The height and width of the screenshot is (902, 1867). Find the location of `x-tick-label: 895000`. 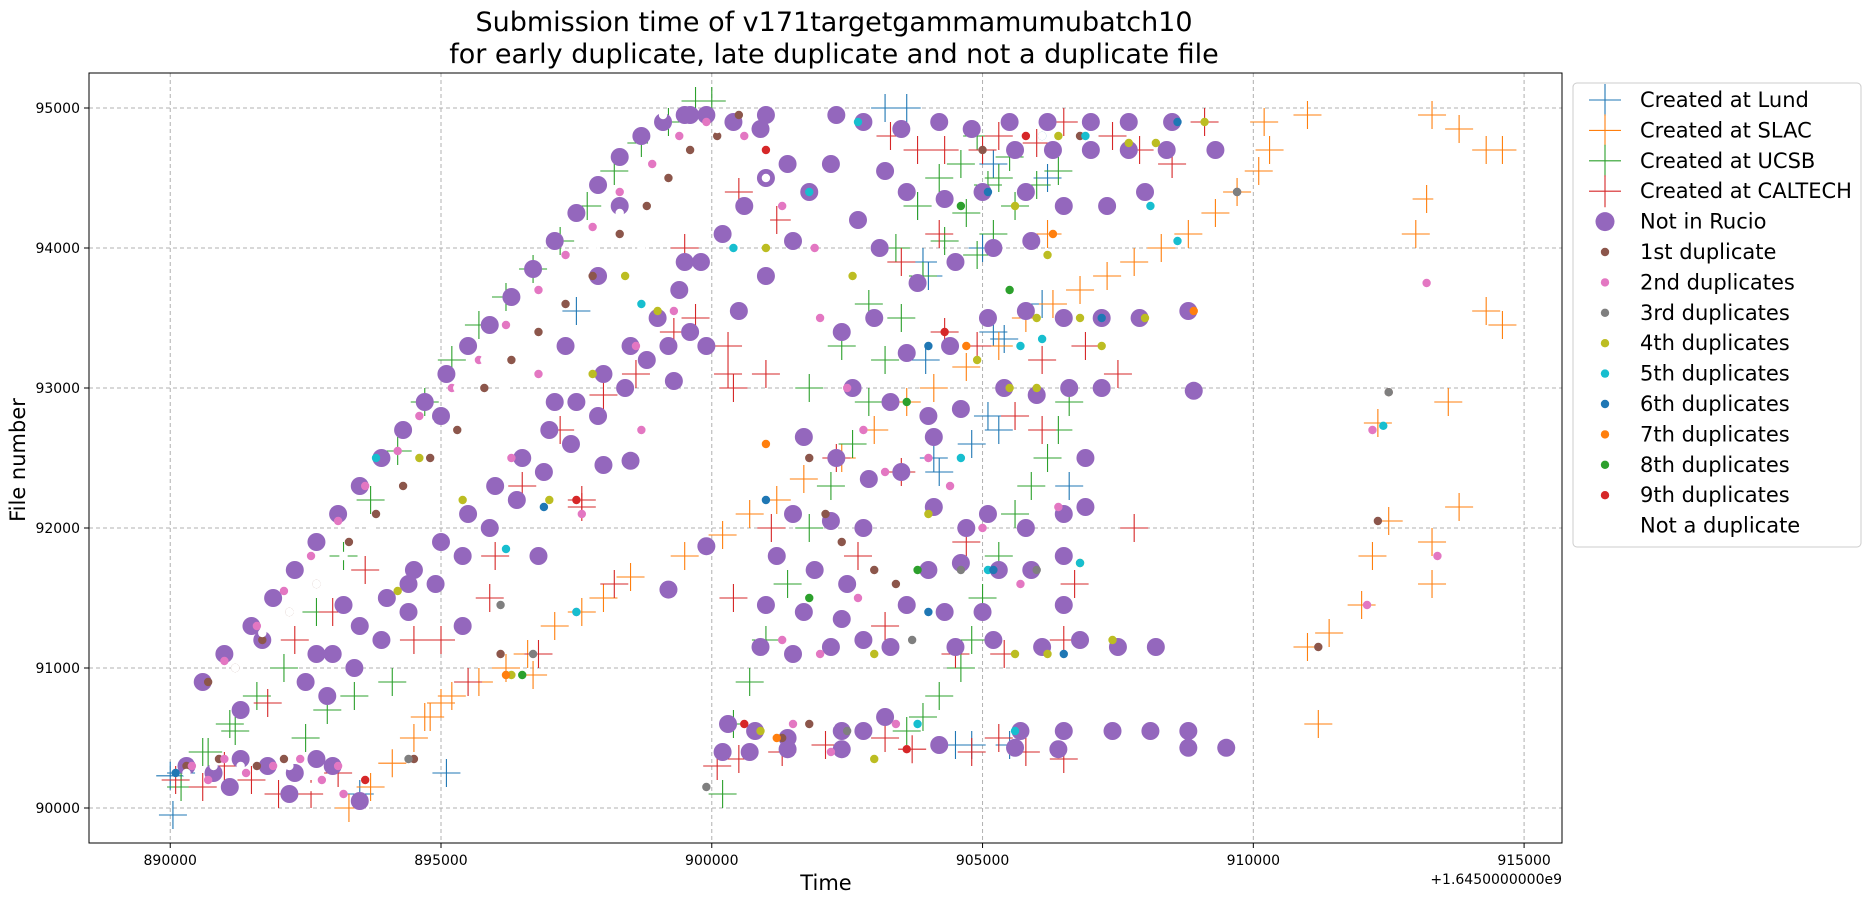

x-tick-label: 895000 is located at coordinates (440, 861).